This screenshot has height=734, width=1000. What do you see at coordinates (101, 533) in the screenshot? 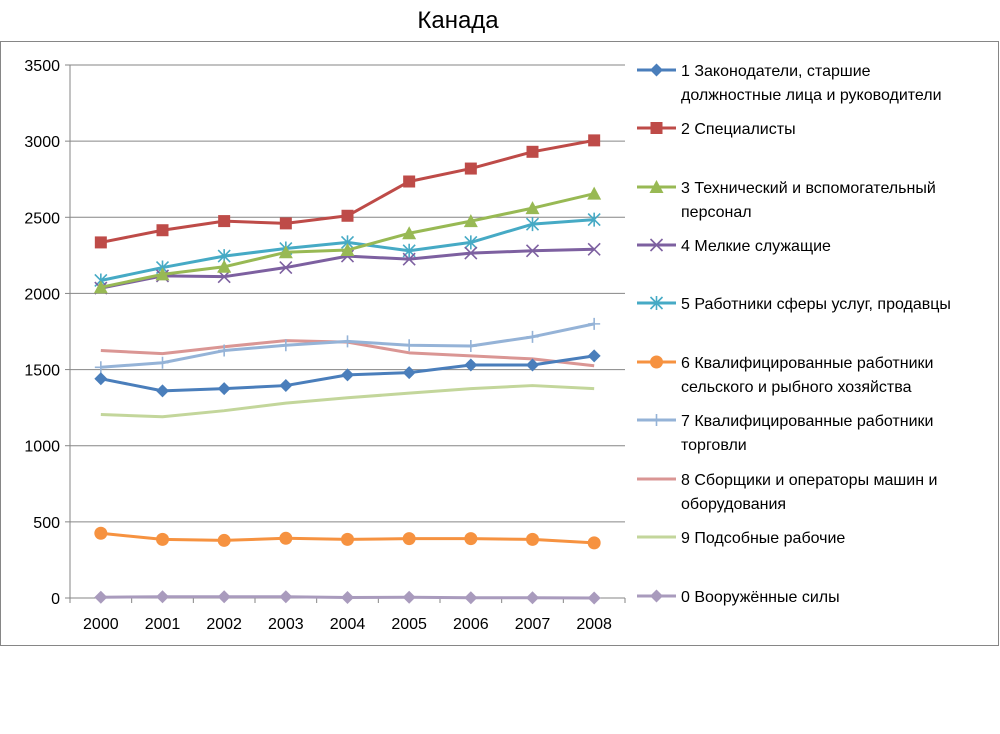
I see `data-point-6-2000` at bounding box center [101, 533].